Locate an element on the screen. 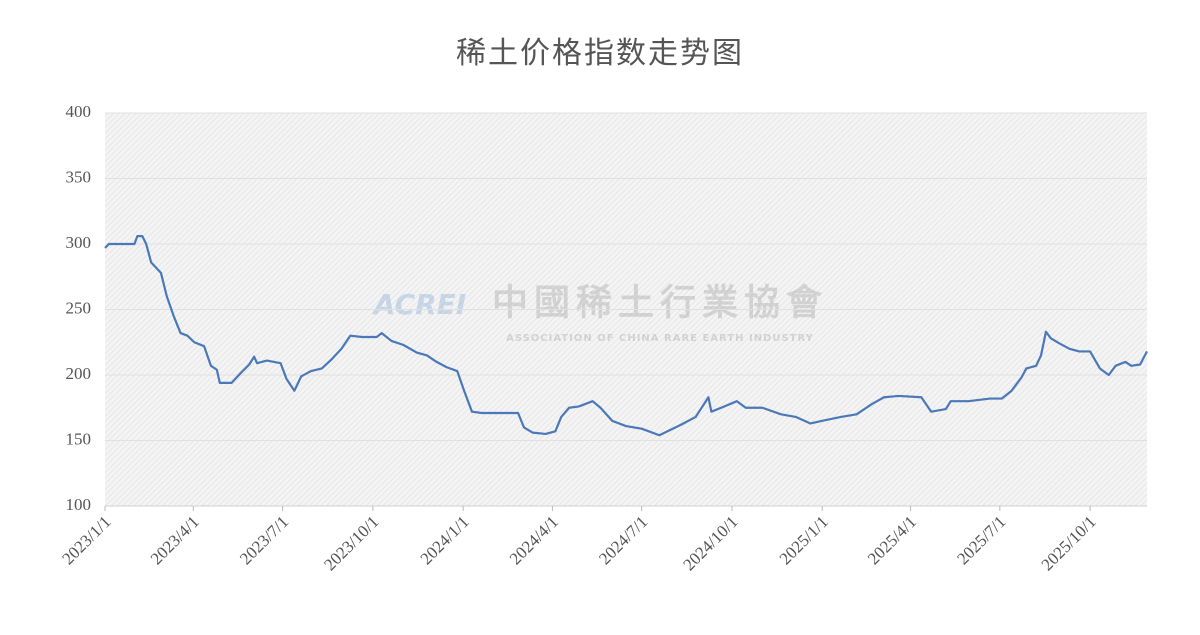  x-tick-label: 2024/4/1 is located at coordinates (534, 540).